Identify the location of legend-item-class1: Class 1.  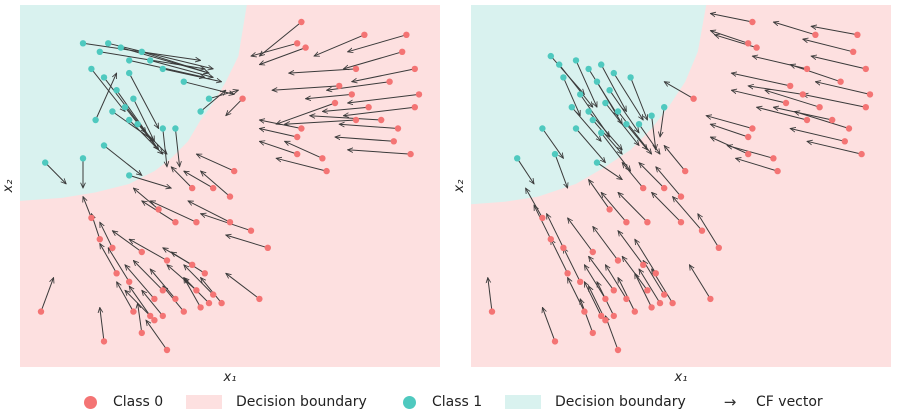
(442, 402).